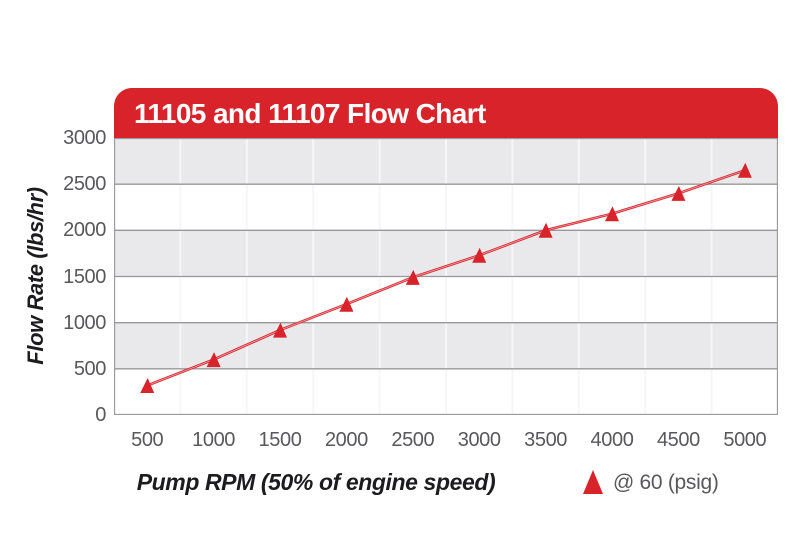 This screenshot has height=554, width=800. What do you see at coordinates (316, 482) in the screenshot?
I see `x-axis-title: Pump RPM (50% of engine speed)` at bounding box center [316, 482].